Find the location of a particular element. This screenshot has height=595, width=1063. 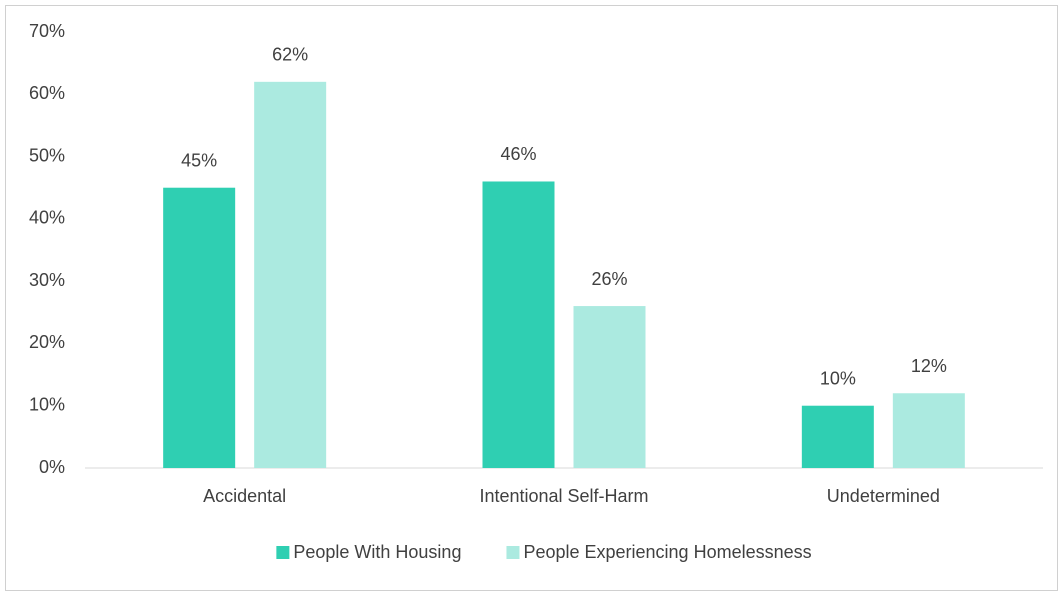

y-tick-label: 60% is located at coordinates (47, 93).